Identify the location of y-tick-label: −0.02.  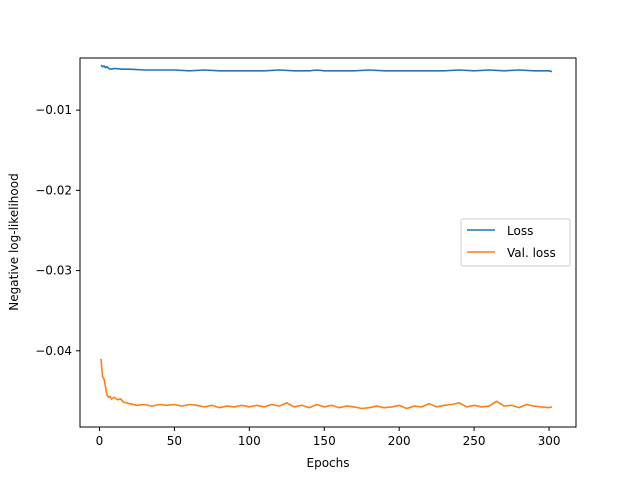
(53, 190).